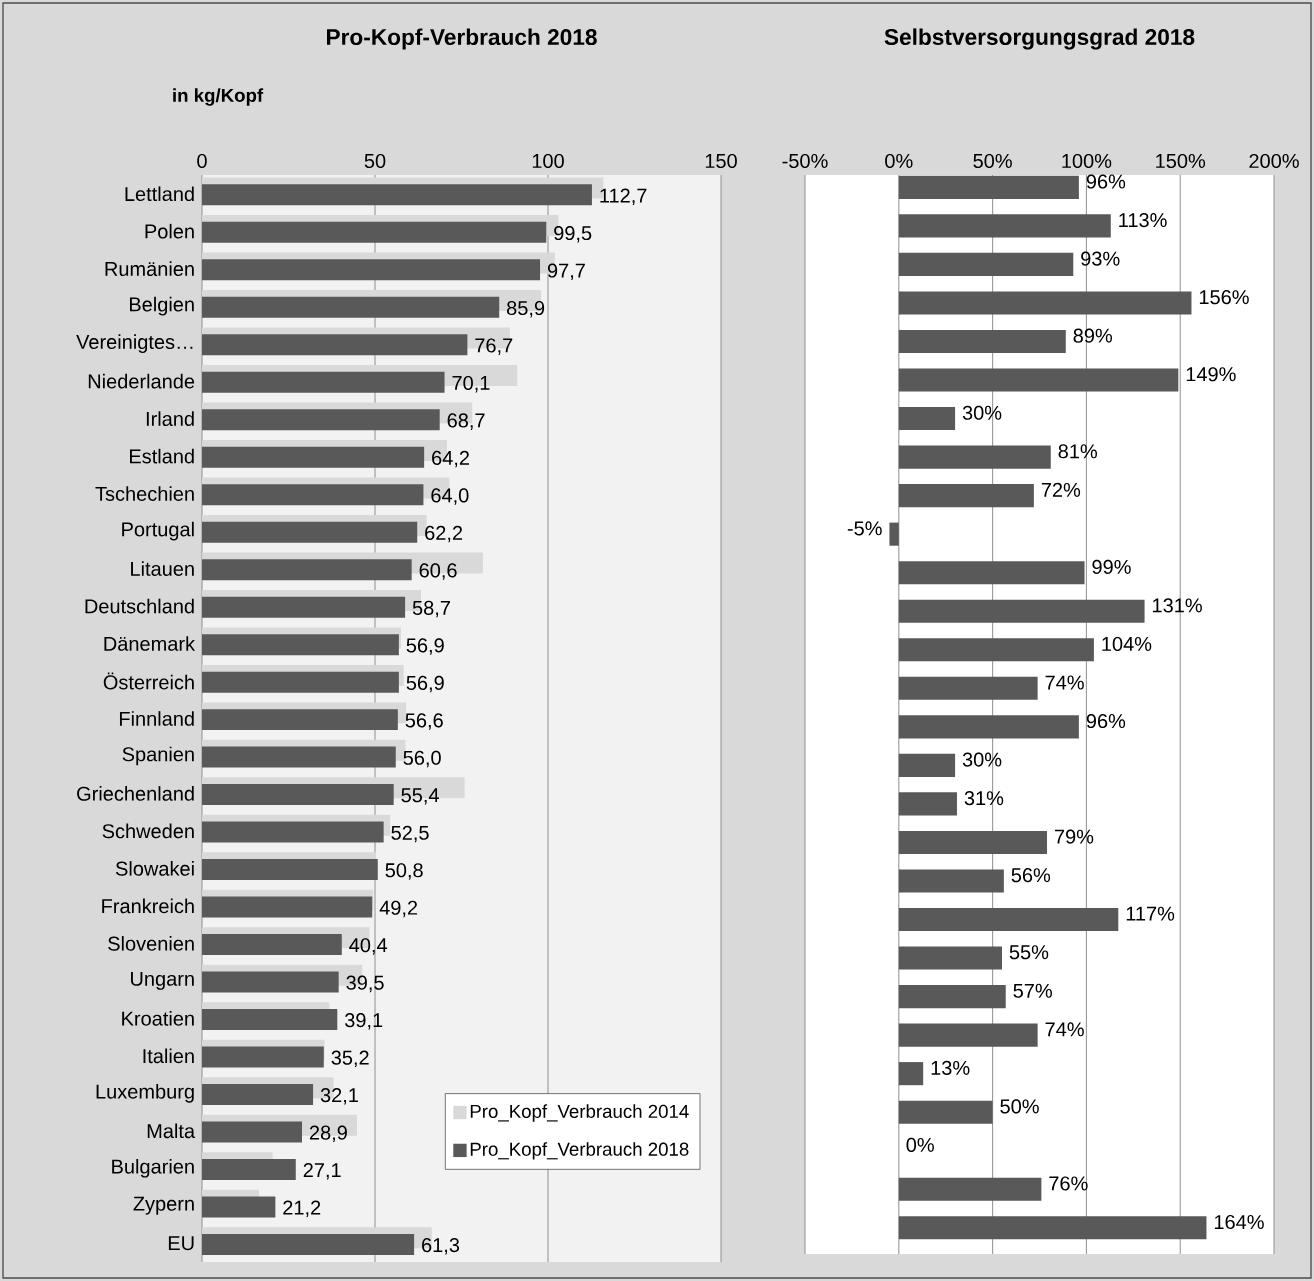  What do you see at coordinates (920, 1145) in the screenshot?
I see `data-label: 0%` at bounding box center [920, 1145].